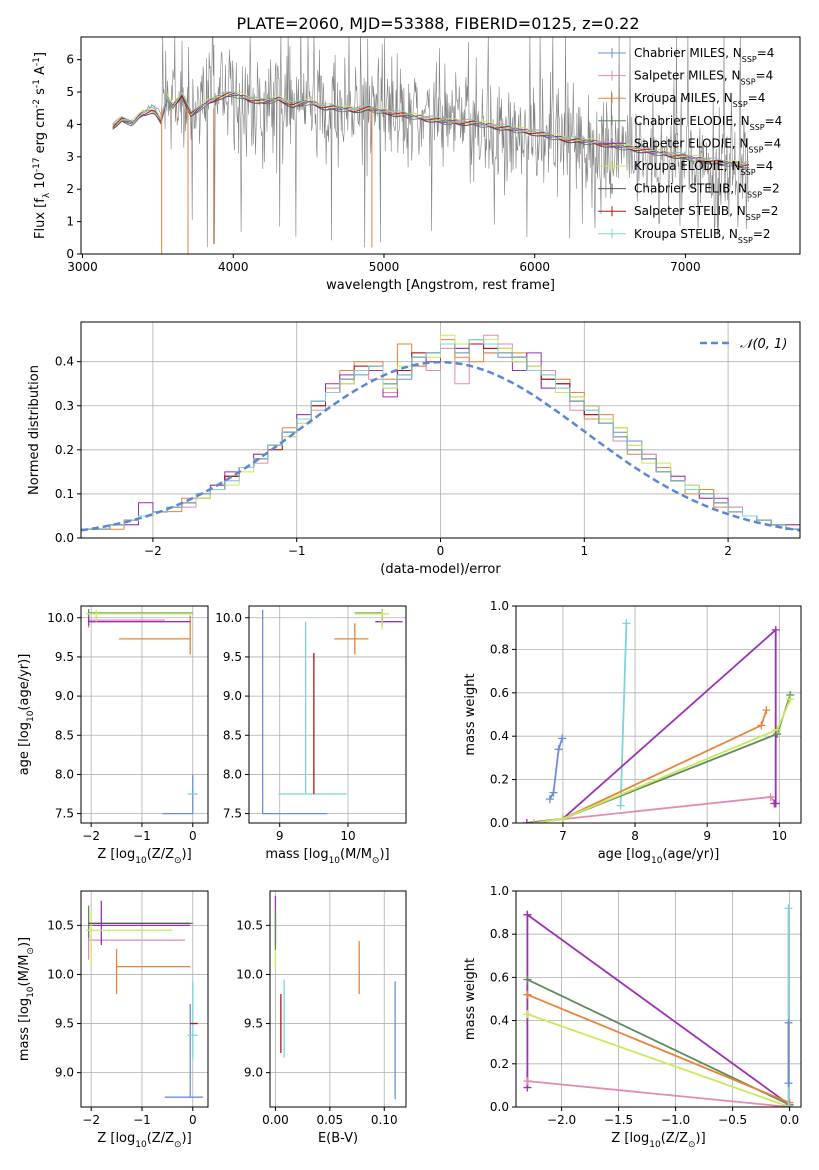 This screenshot has height=1170, width=819. I want to click on x-tick-label: −1, so click(142, 1120).